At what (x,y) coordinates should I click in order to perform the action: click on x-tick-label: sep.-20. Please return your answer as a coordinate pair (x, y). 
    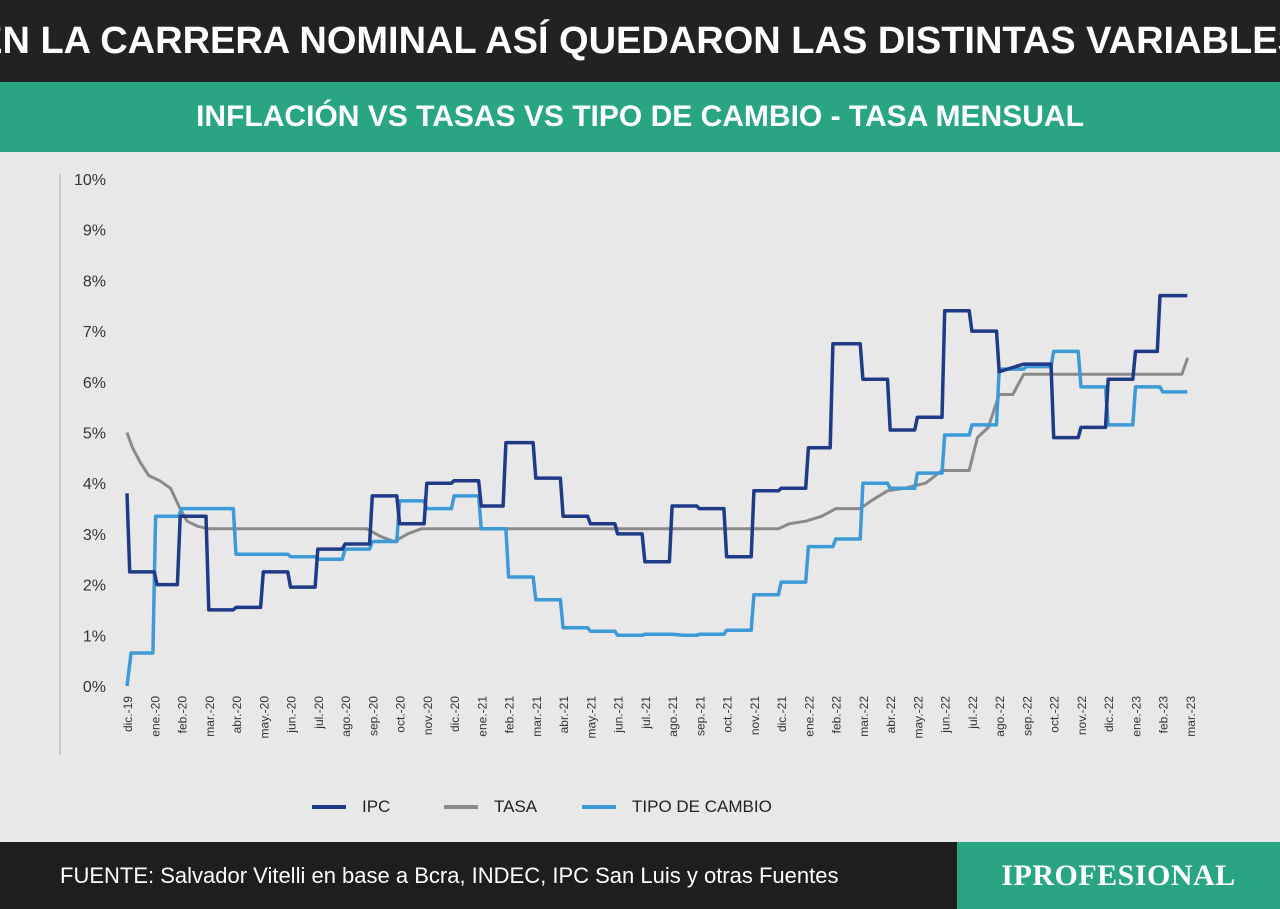
    Looking at the image, I should click on (373, 716).